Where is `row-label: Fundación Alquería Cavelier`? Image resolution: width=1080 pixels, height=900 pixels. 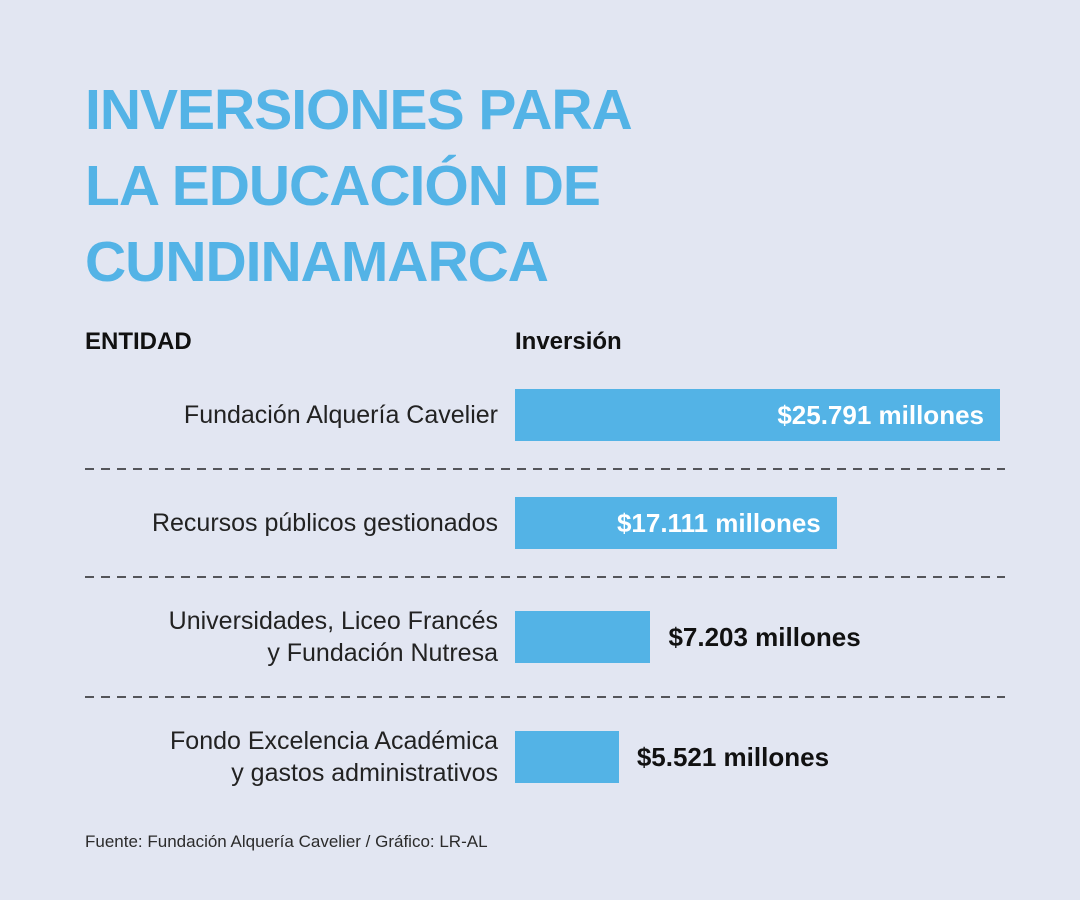 row-label: Fundación Alquería Cavelier is located at coordinates (340, 415).